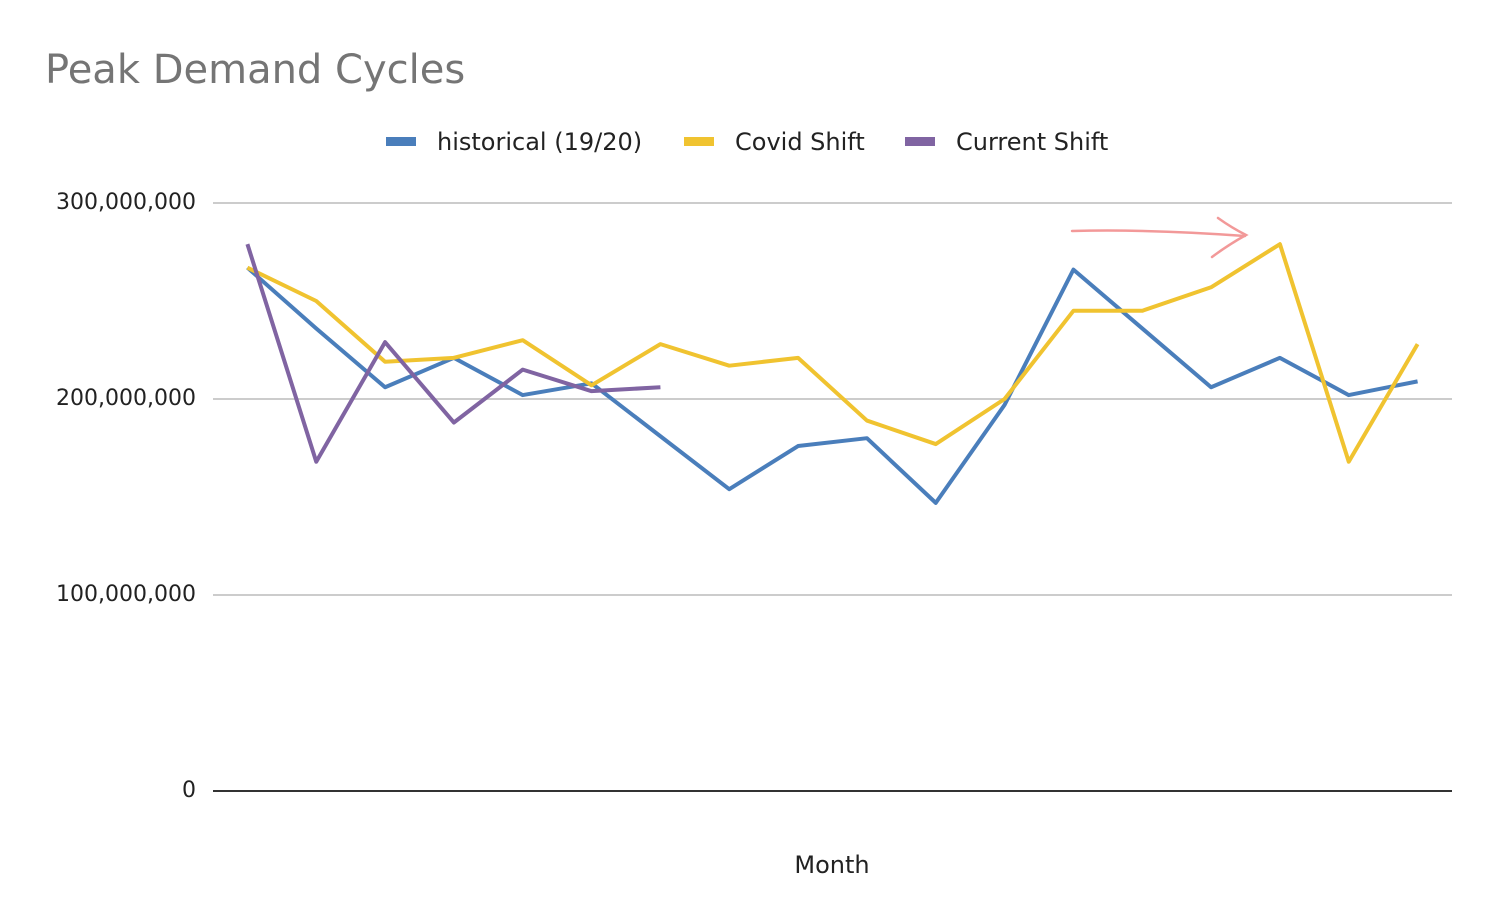  What do you see at coordinates (126, 202) in the screenshot?
I see `y-tick-label: 300,000,000` at bounding box center [126, 202].